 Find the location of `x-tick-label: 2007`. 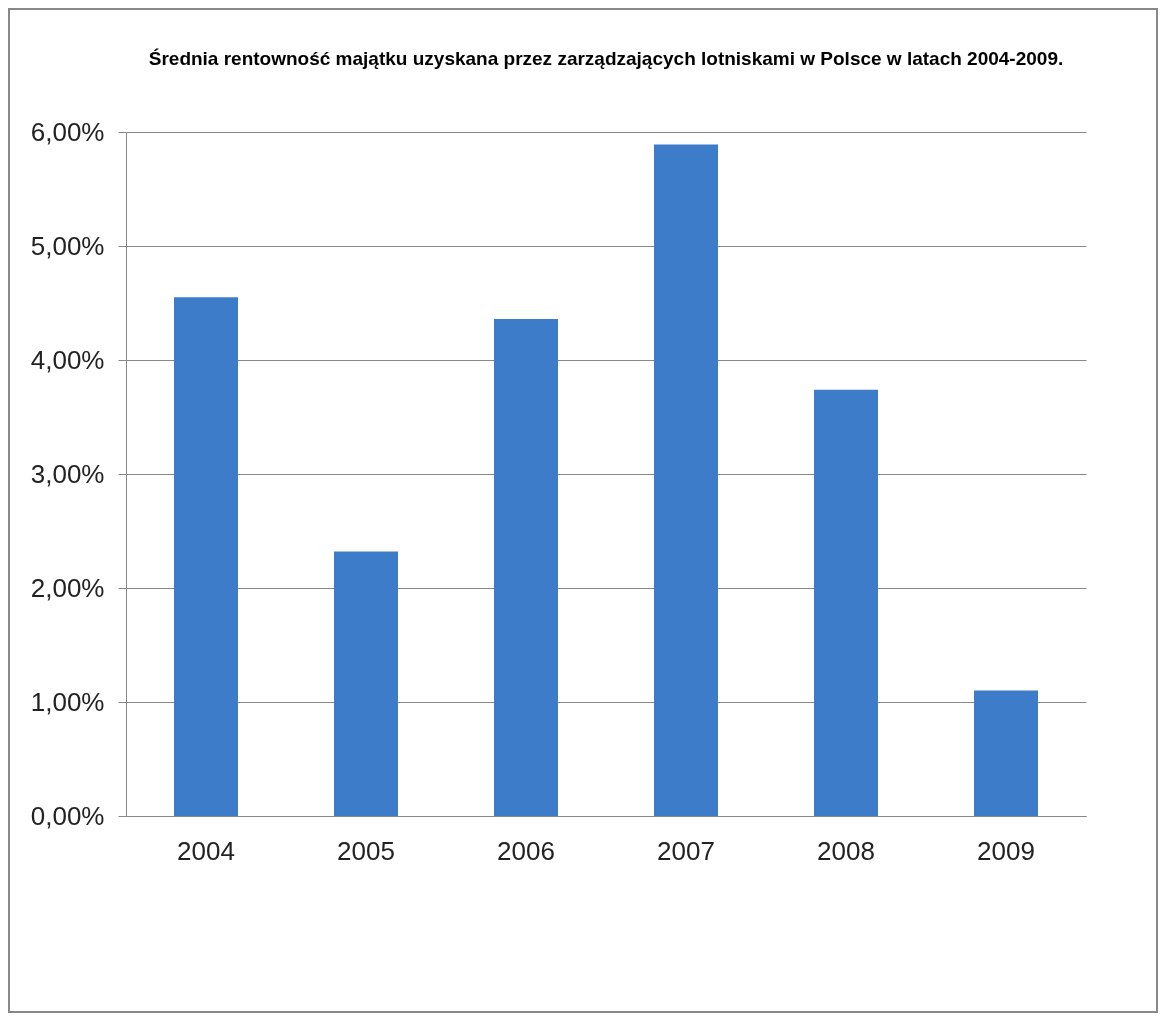

x-tick-label: 2007 is located at coordinates (686, 850).